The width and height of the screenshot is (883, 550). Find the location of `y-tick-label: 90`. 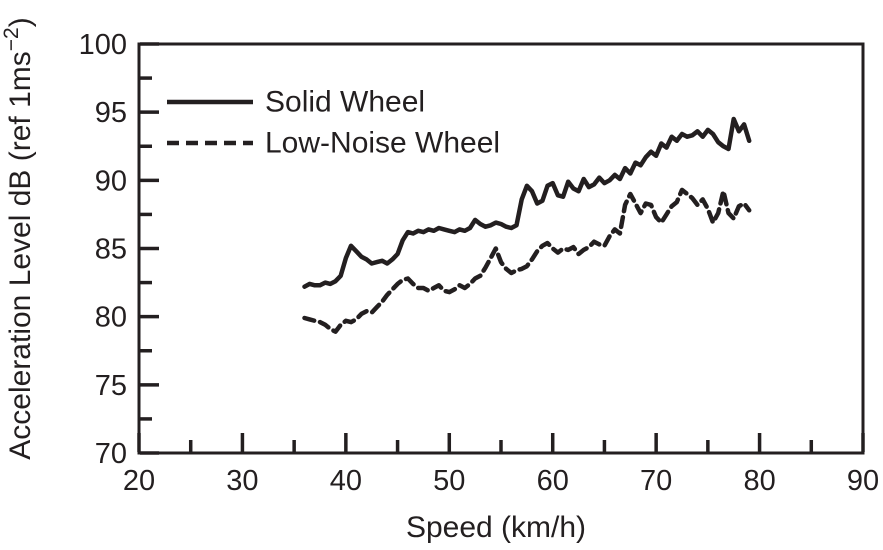

y-tick-label: 90 is located at coordinates (111, 181).